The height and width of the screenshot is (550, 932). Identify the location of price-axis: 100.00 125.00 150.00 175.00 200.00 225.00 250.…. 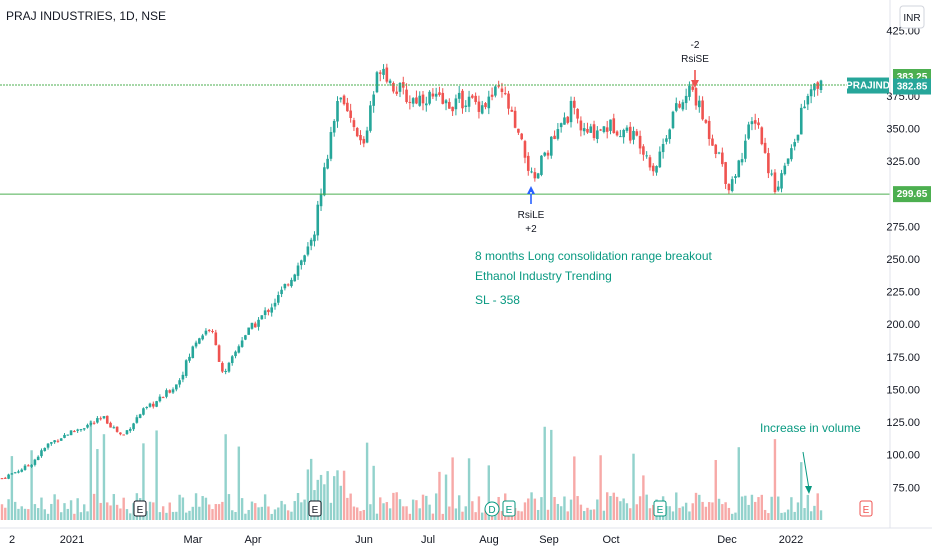
(903, 260).